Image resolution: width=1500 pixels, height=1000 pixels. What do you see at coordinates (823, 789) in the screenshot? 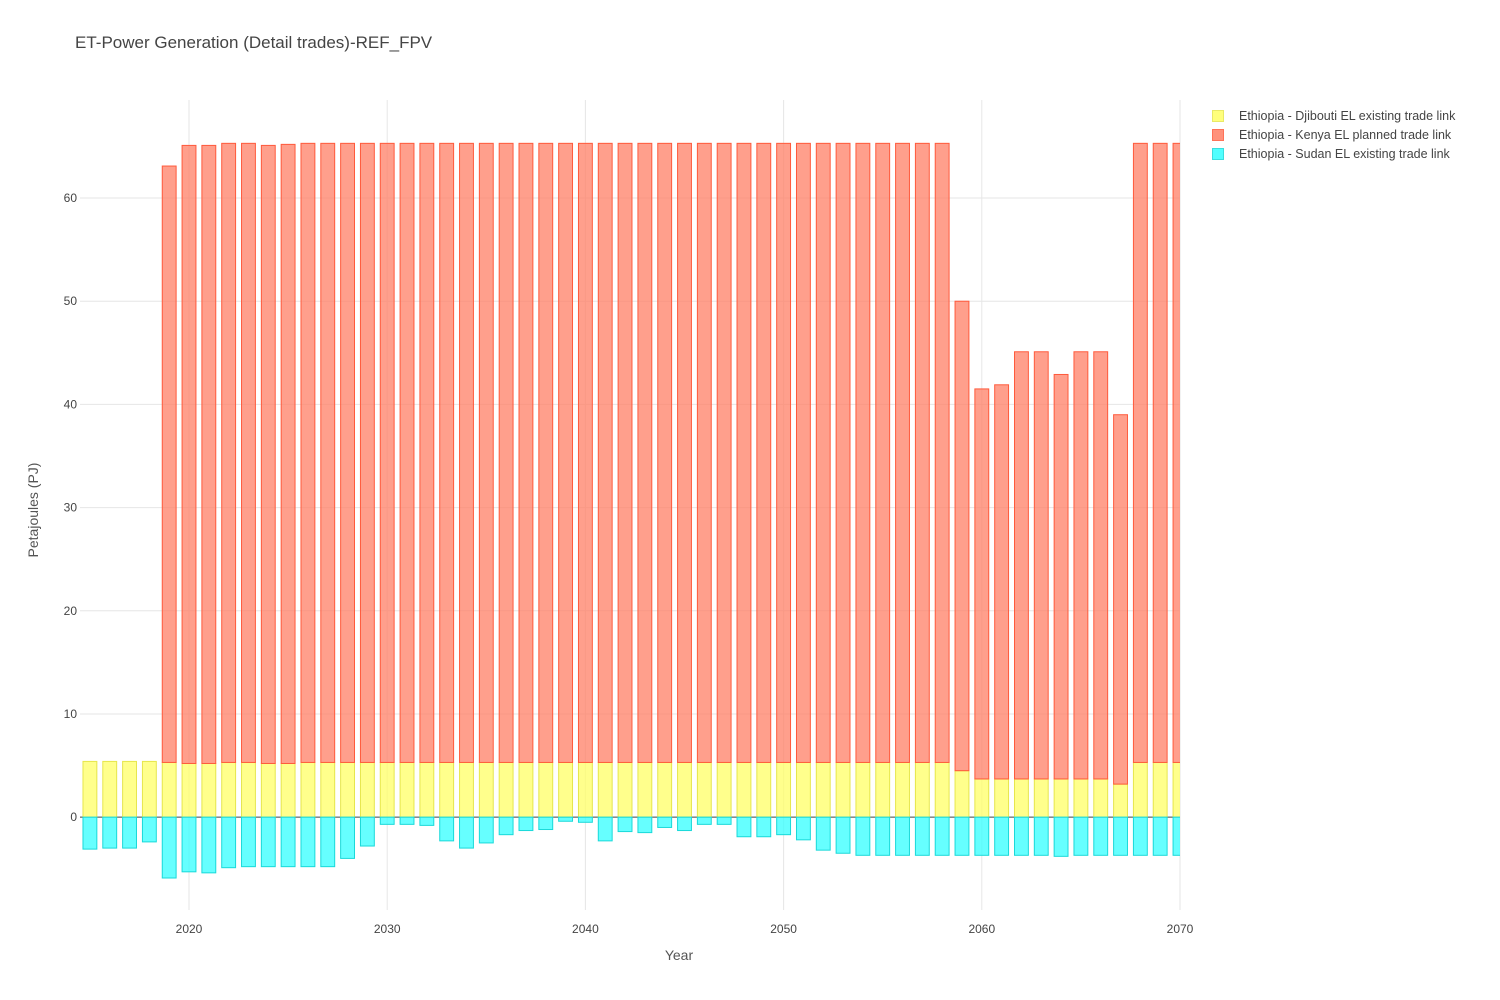
I see `bar-series-0-2052` at bounding box center [823, 789].